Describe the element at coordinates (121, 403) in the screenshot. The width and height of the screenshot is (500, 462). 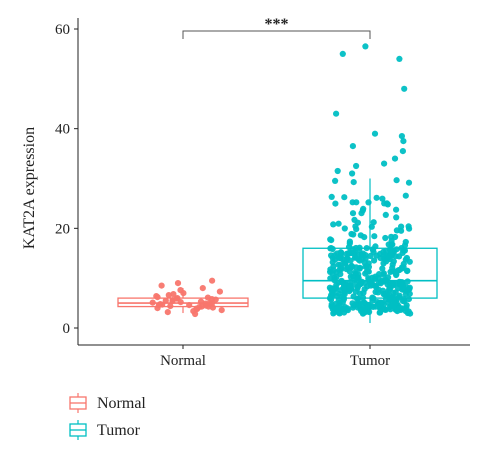
I see `legend-label: Normal` at that location.